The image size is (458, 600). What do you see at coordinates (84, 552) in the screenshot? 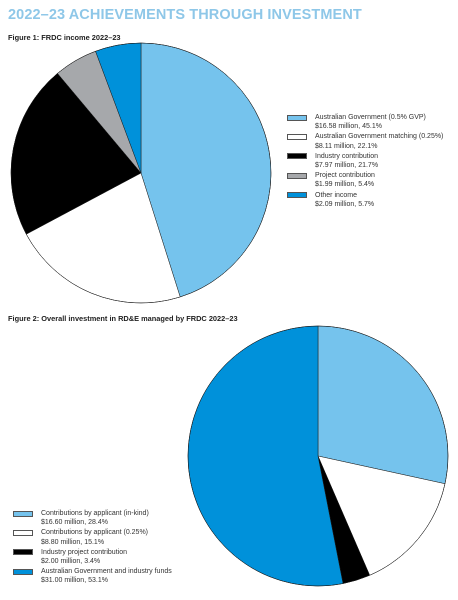
I see `figure-2-legend-label: Industry project contribution` at bounding box center [84, 552].